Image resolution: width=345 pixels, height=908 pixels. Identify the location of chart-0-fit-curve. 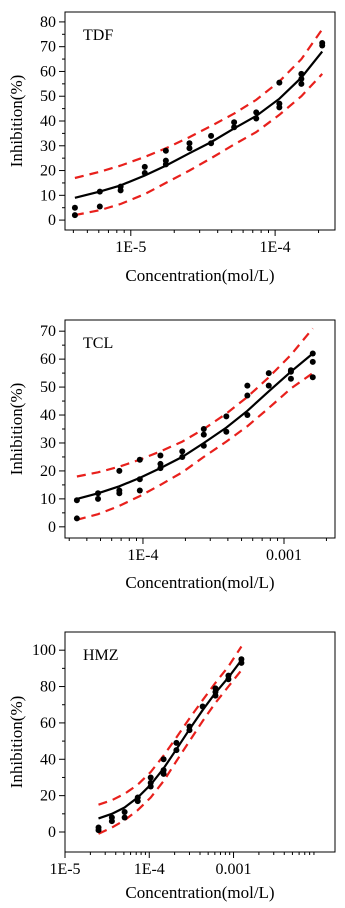
(199, 124).